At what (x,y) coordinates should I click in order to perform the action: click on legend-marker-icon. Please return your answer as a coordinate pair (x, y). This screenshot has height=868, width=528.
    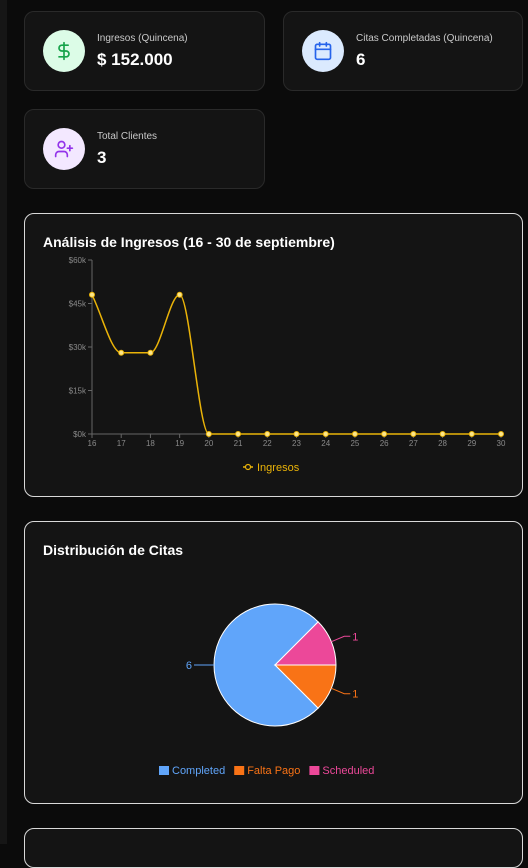
    Looking at the image, I should click on (248, 467).